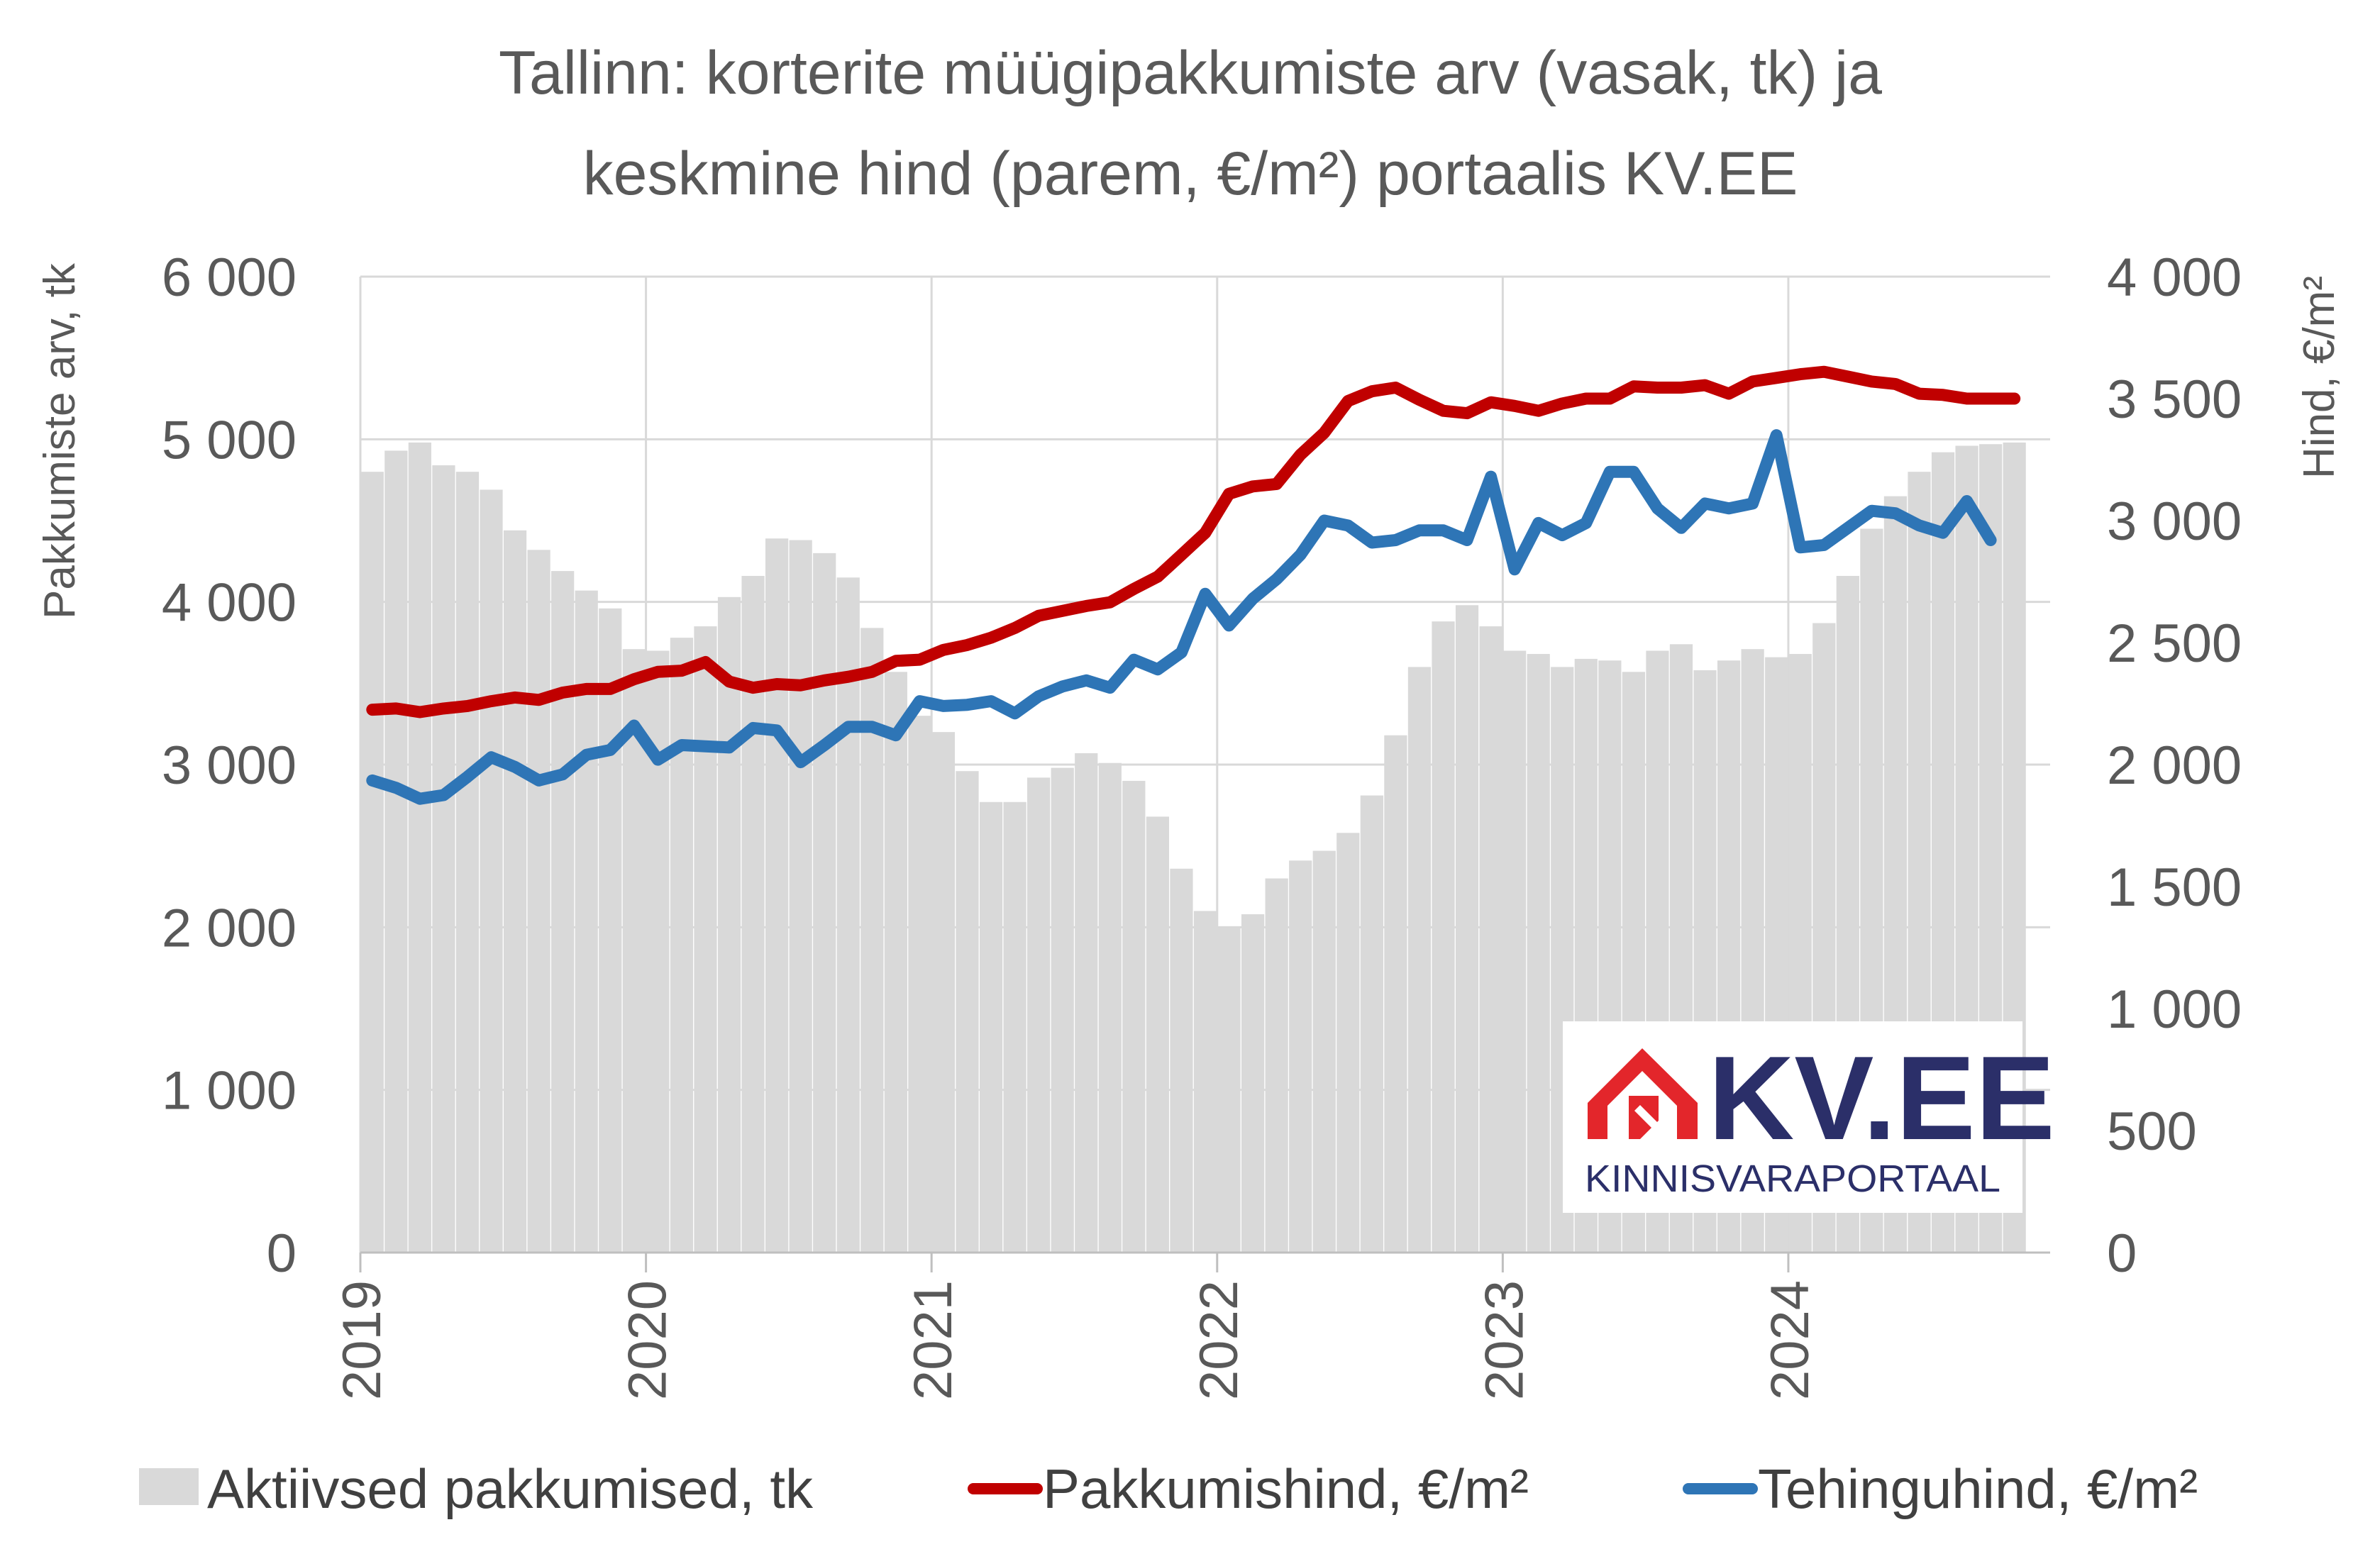 The width and height of the screenshot is (2380, 1554). What do you see at coordinates (1978, 1489) in the screenshot?
I see `legend-label-transaction-price: Tehinguhind, €/m²` at bounding box center [1978, 1489].